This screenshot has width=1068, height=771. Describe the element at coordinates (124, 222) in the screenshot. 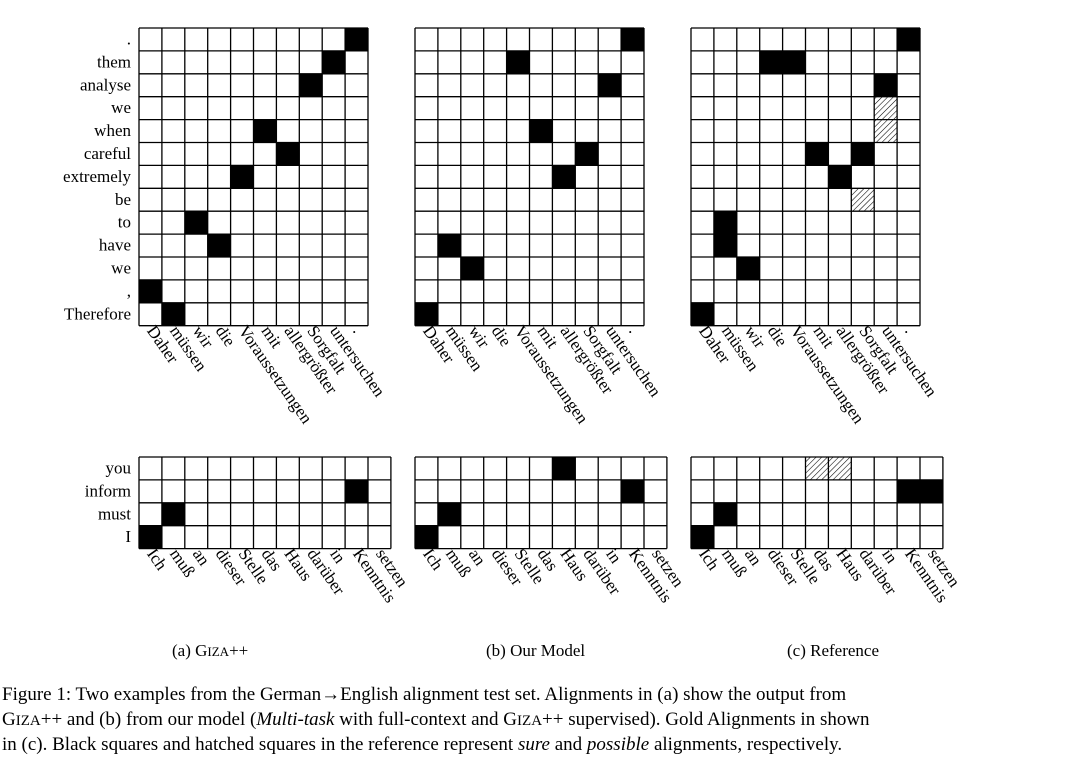

I see `target-word-label: to` at that location.